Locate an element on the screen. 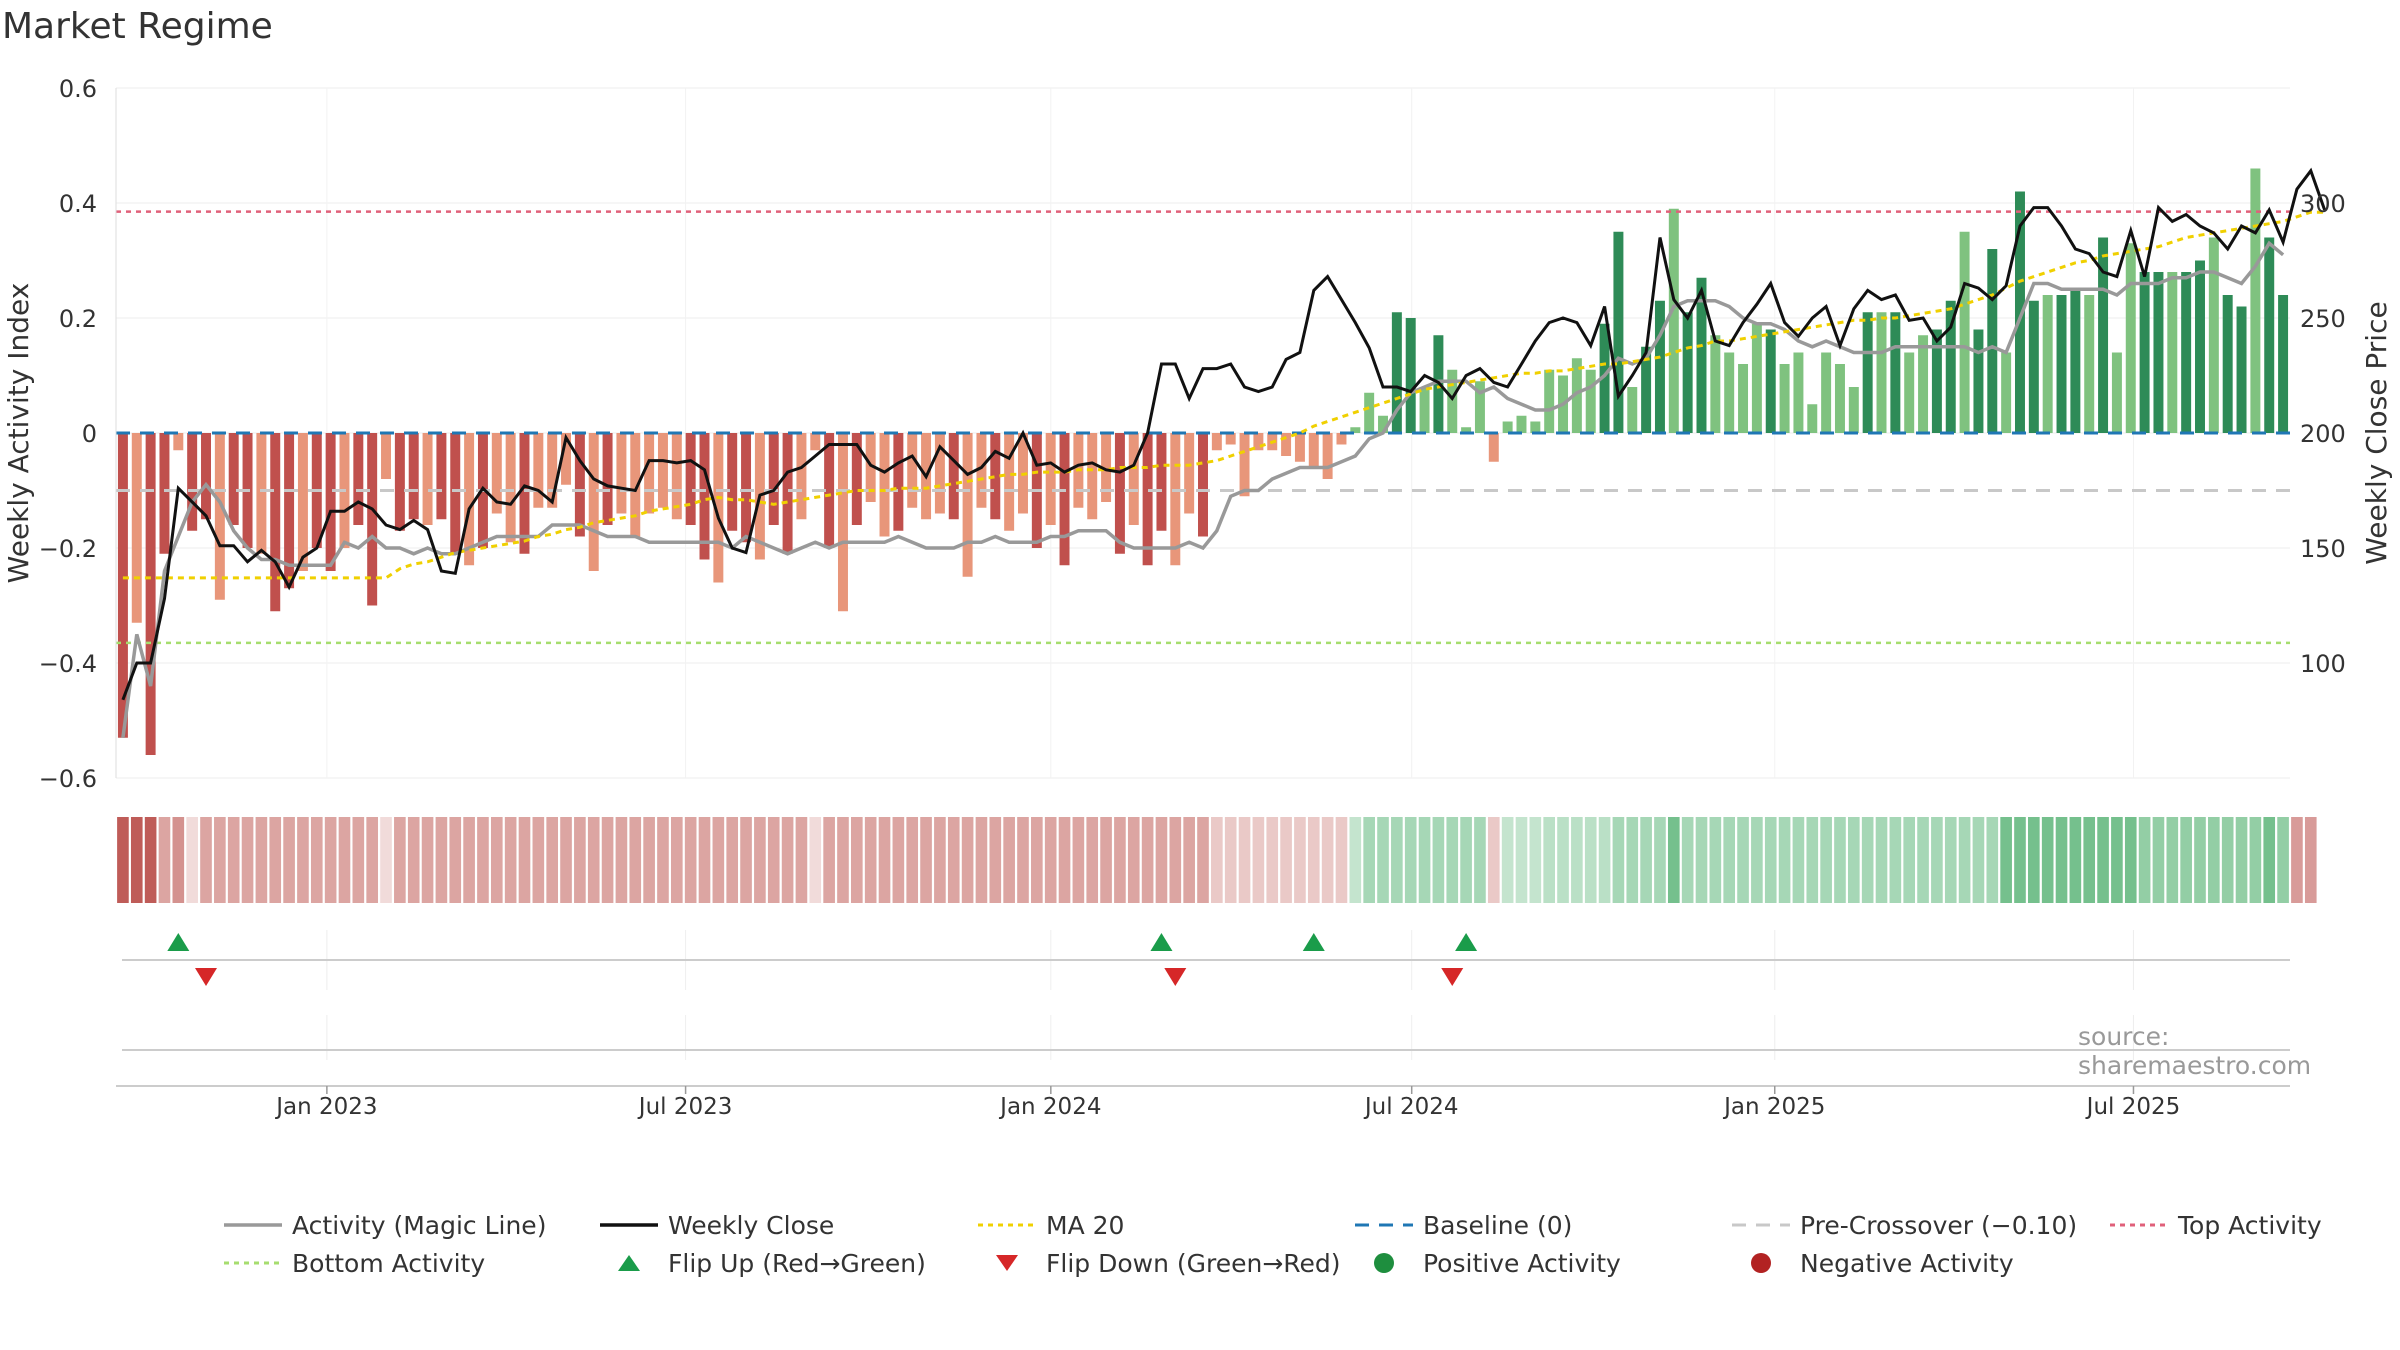 The image size is (2400, 1350). legend-label: Bottom Activity is located at coordinates (389, 1263).